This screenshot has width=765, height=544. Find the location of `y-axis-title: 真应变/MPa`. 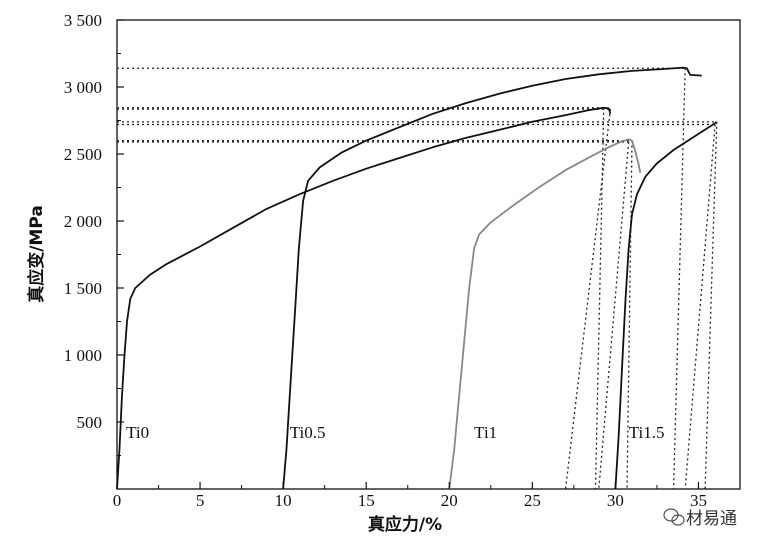

y-axis-title: 真应变/MPa is located at coordinates (36, 254).